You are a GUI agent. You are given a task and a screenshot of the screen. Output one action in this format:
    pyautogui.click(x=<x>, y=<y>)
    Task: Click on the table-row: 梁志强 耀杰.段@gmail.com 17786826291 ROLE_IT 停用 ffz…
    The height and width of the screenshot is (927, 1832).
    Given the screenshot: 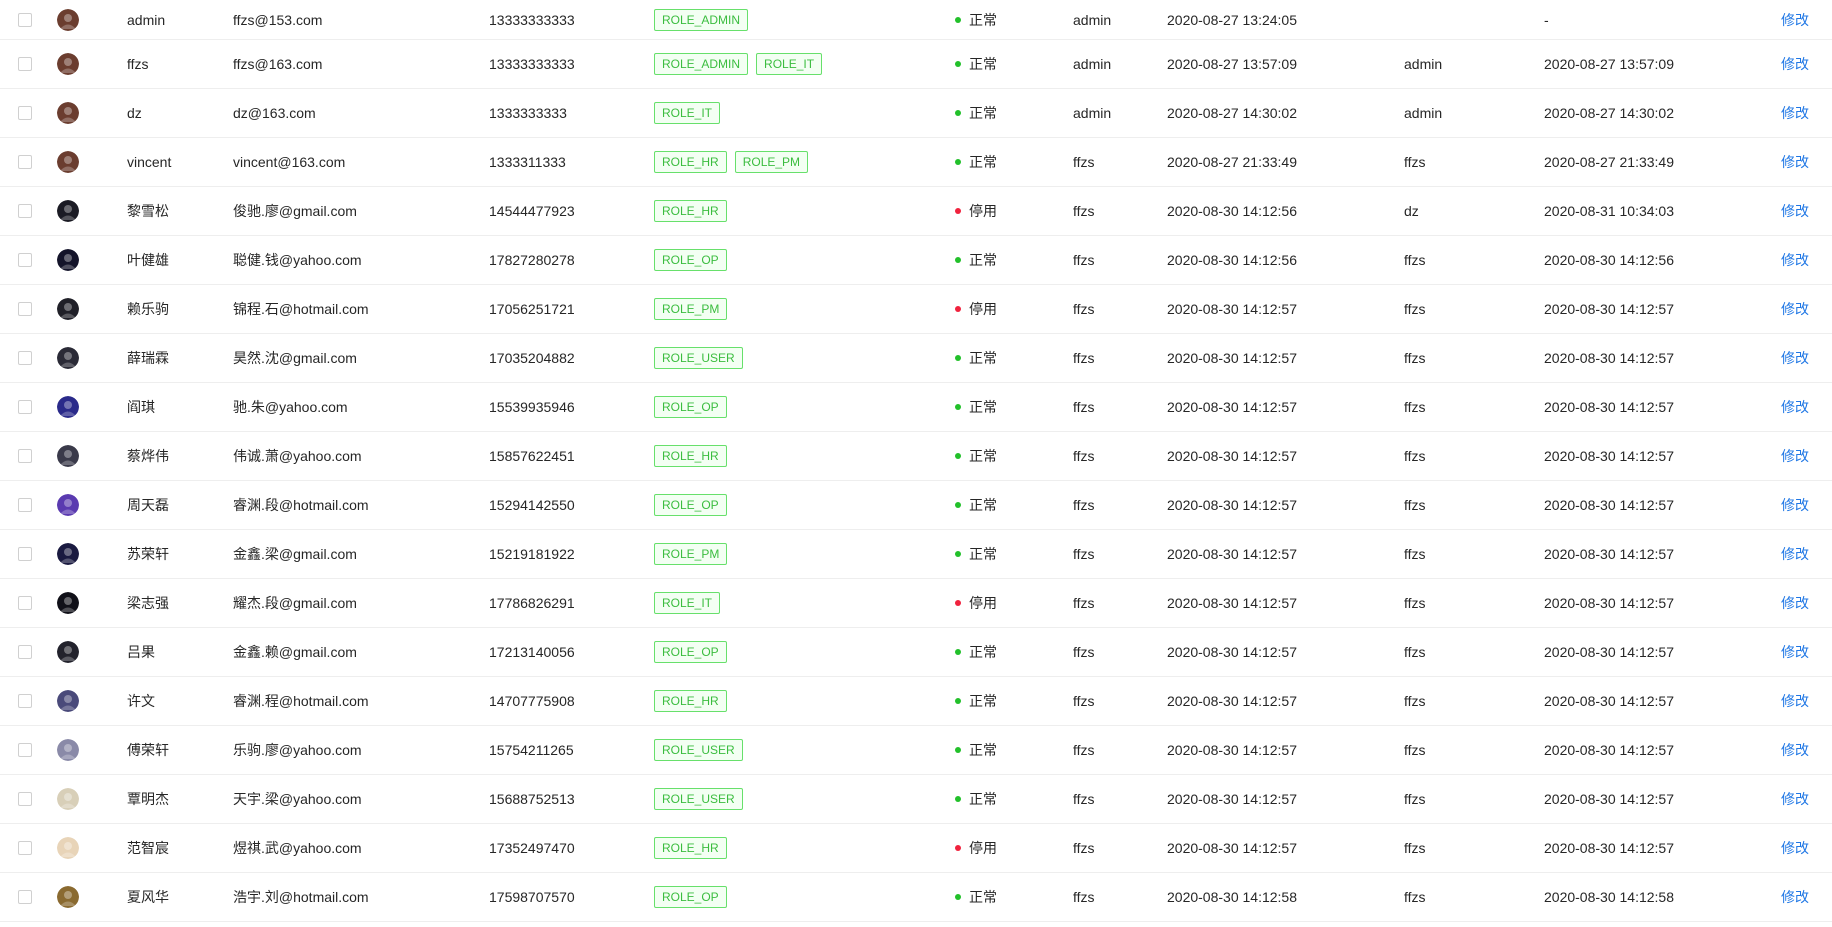 What is the action you would take?
    pyautogui.click(x=916, y=603)
    